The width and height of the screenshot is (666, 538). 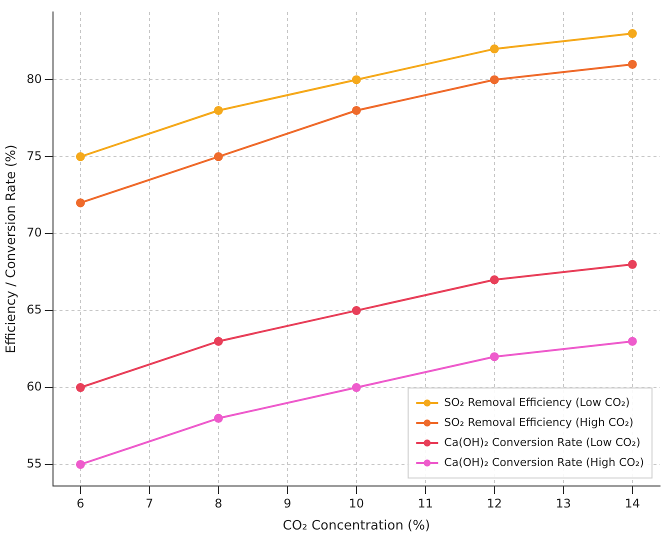 I want to click on legend-label: SO₂ Removal Efficiency (High CO₂), so click(x=539, y=422).